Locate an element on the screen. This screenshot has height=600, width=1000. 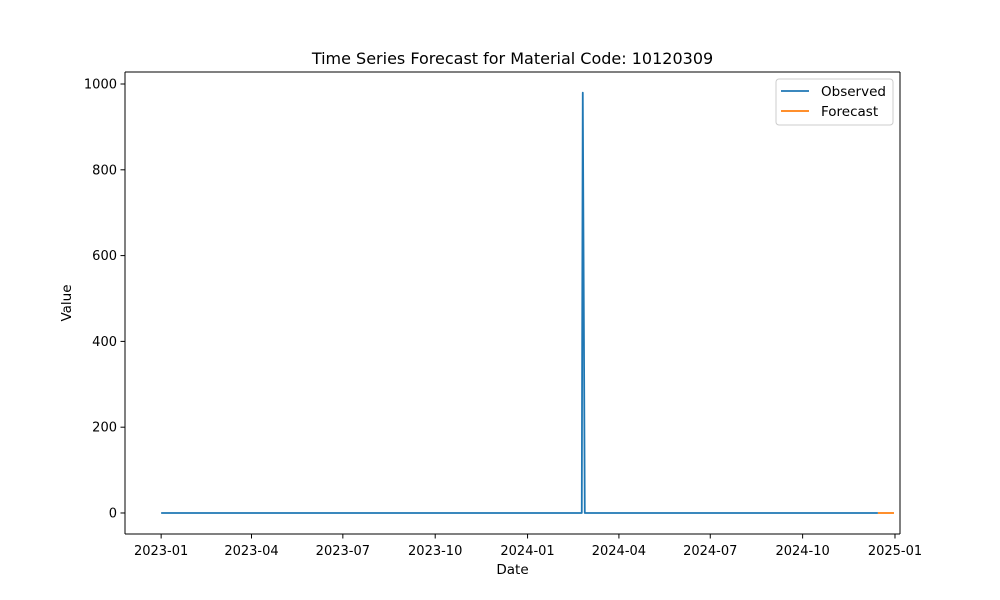
y-axis-ticks: 0 200 400 600 800 1000 is located at coordinates (104, 299).